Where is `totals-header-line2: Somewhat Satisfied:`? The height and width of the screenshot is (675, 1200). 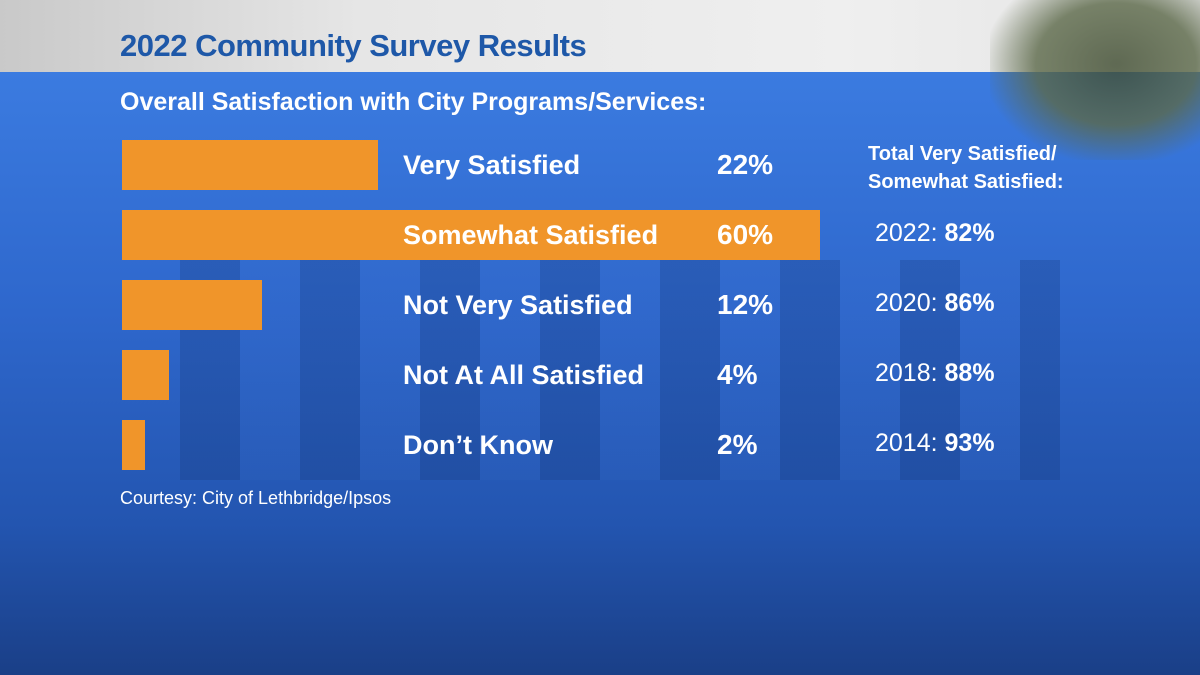 totals-header-line2: Somewhat Satisfied: is located at coordinates (966, 182).